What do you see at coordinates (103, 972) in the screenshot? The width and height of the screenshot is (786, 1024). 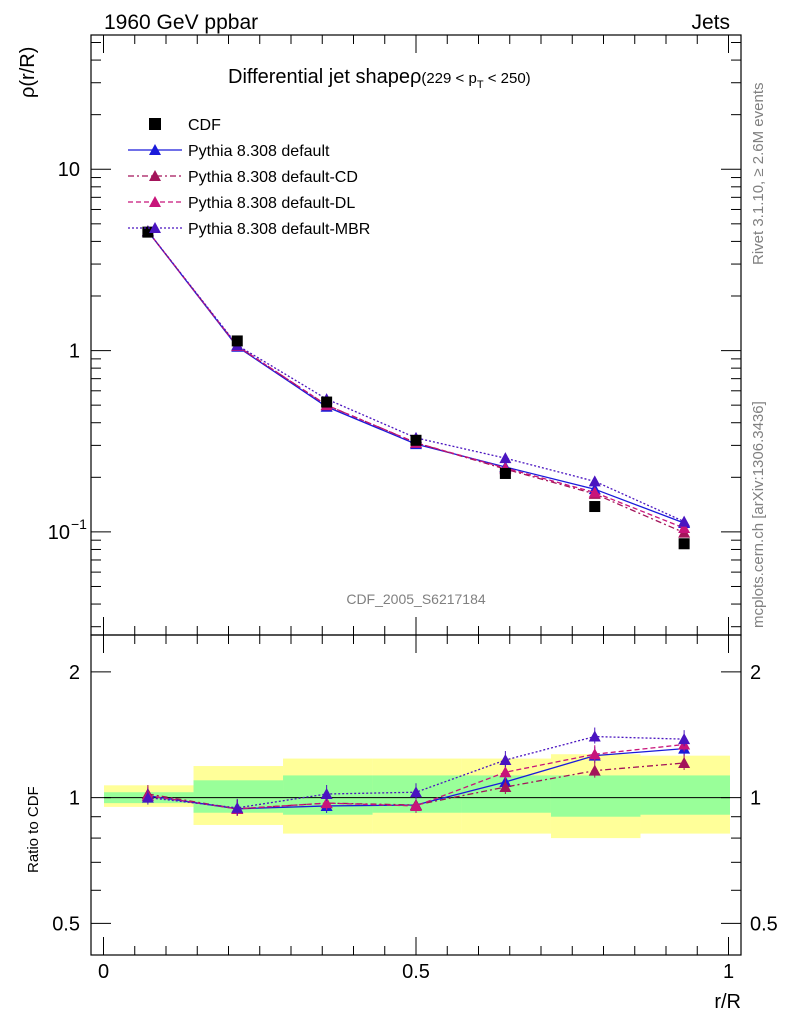 I see `x-tick-label: 0` at bounding box center [103, 972].